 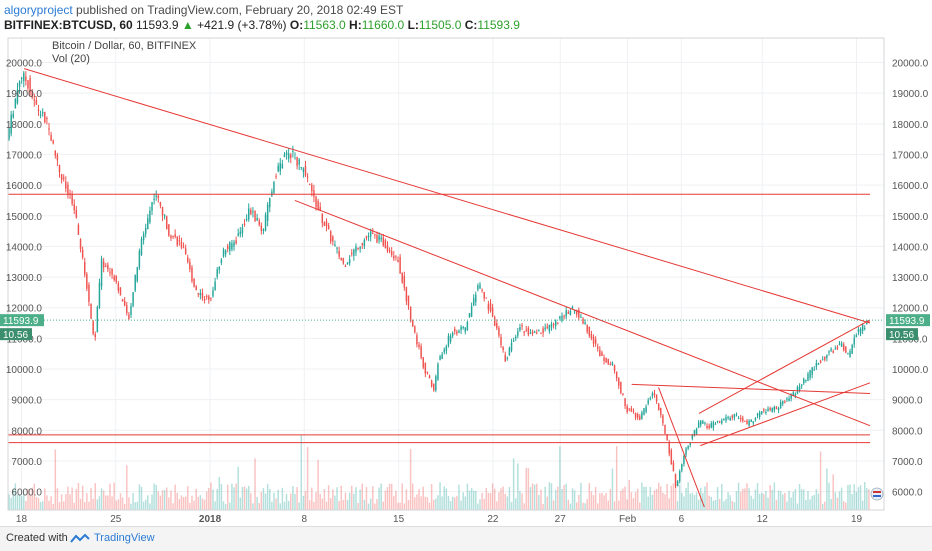 What do you see at coordinates (910, 186) in the screenshot?
I see `y-tick-label-right: 16000.0` at bounding box center [910, 186].